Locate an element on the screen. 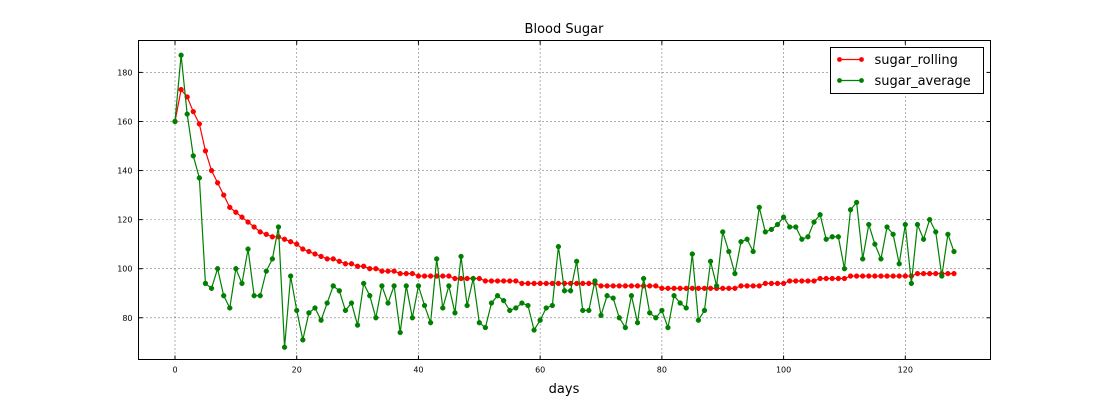 The image size is (1100, 400). legend-label: sugar_rolling is located at coordinates (916, 60).